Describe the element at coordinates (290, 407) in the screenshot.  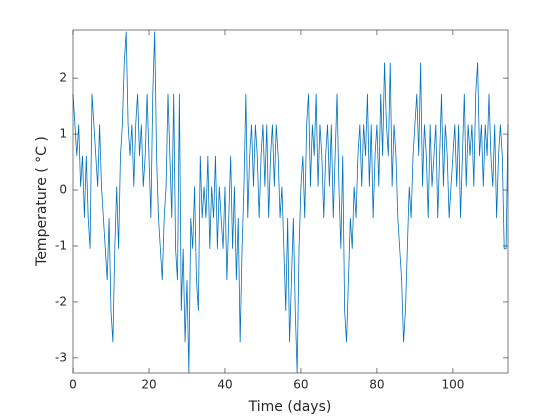
I see `x-axis-label: Time (days)` at that location.